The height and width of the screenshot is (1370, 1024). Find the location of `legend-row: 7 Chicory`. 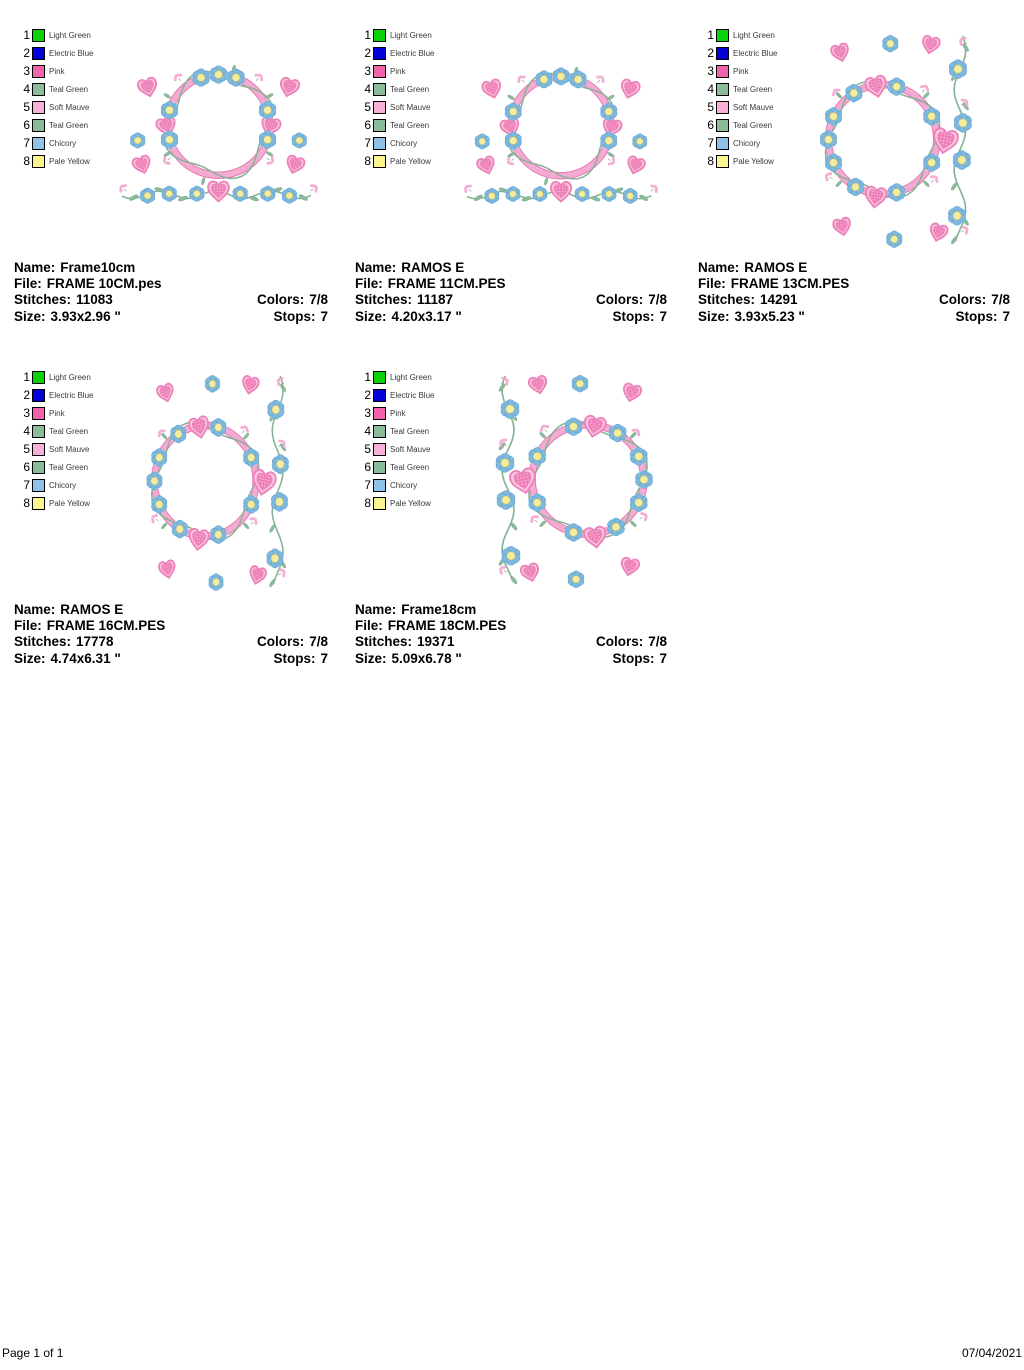

legend-row: 7 Chicory is located at coordinates (395, 485).